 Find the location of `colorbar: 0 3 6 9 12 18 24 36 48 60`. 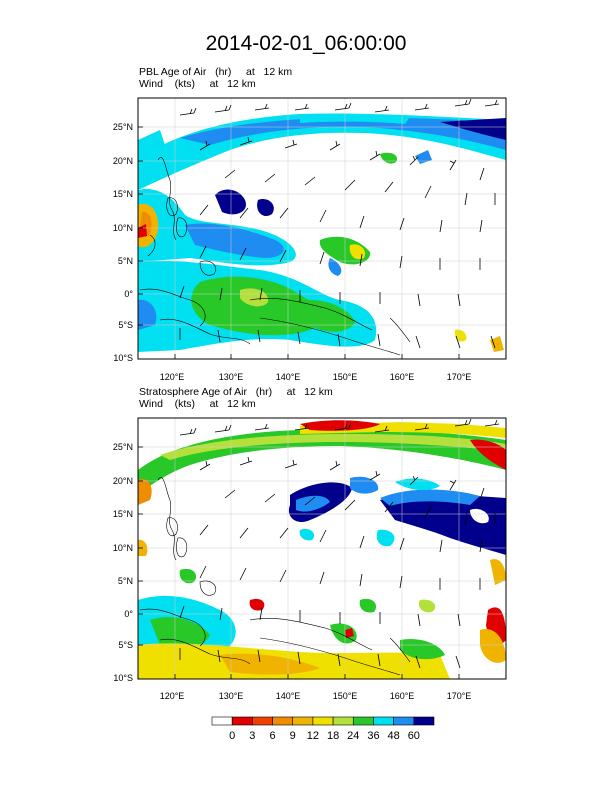

colorbar: 0 3 6 9 12 18 24 36 48 60 is located at coordinates (323, 729).